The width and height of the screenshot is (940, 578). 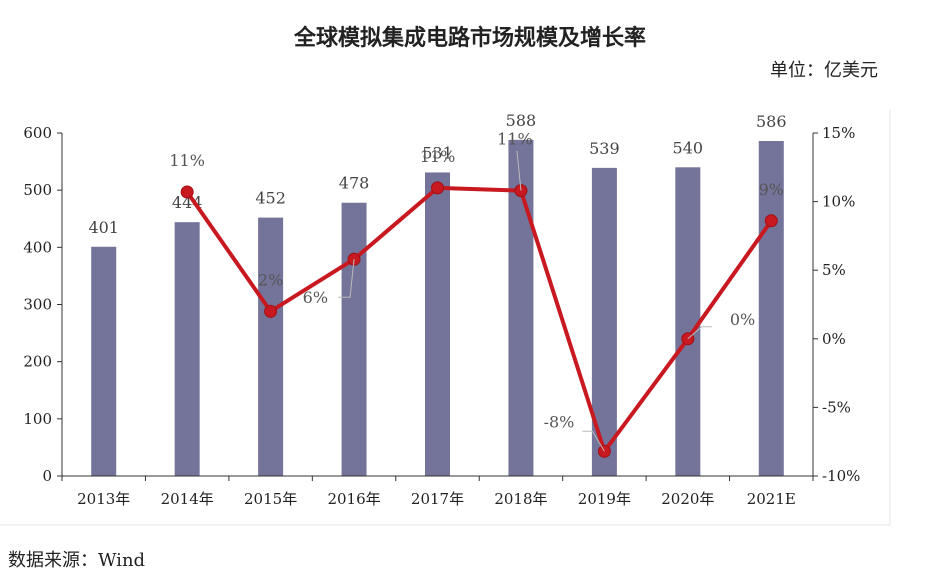 I want to click on y-right-tick-label: -5%, so click(x=836, y=407).